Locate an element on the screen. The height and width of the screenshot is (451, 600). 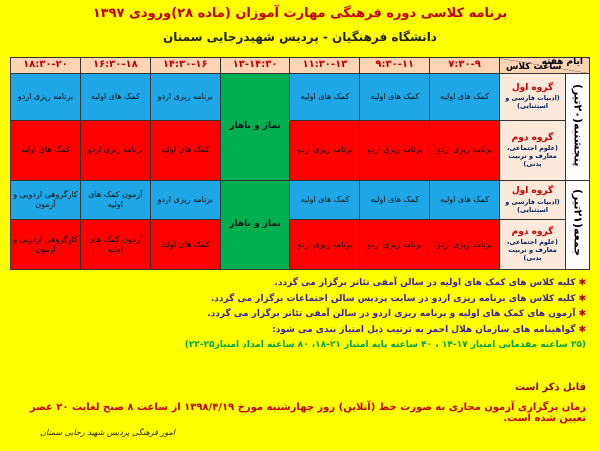
time-header: ۱۶:۳۰-۱۸ is located at coordinates (115, 65).